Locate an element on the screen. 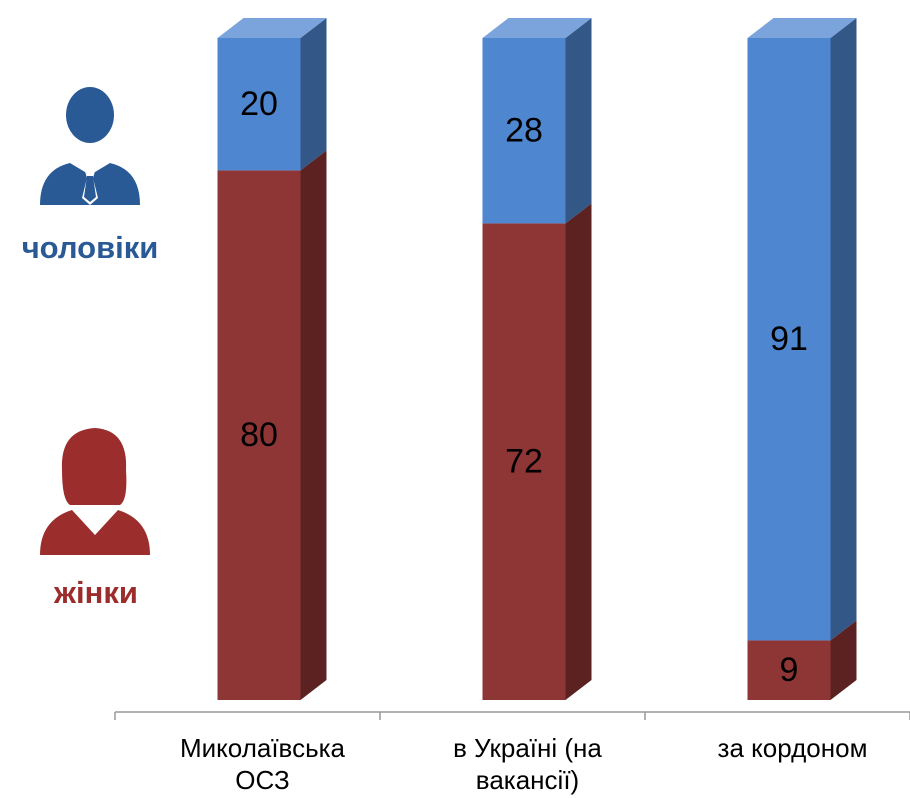  value-label: 9 is located at coordinates (789, 670).